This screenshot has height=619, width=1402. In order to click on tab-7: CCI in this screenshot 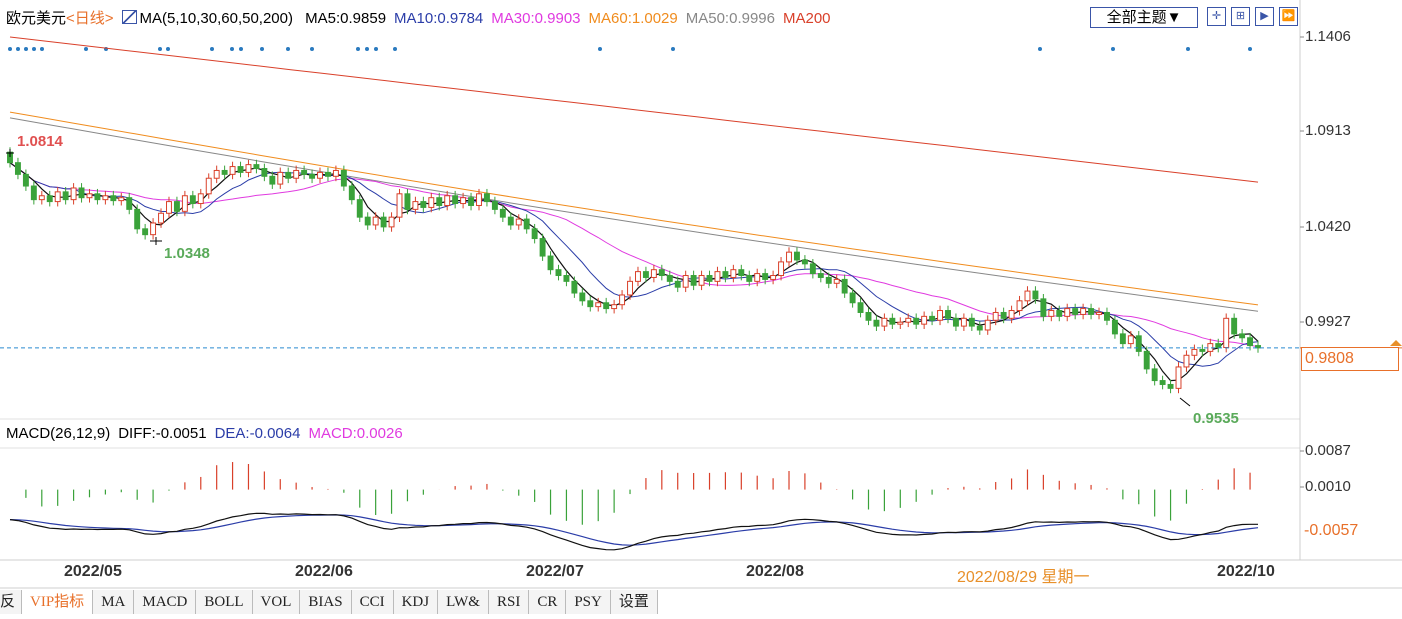, I will do `click(372, 602)`.